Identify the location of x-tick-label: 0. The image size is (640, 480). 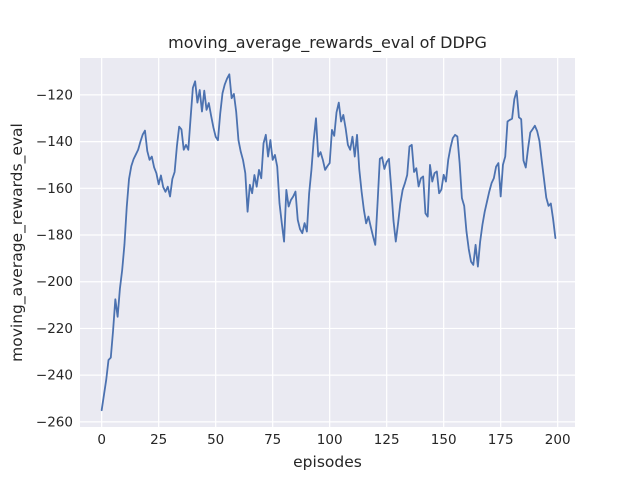
(101, 440).